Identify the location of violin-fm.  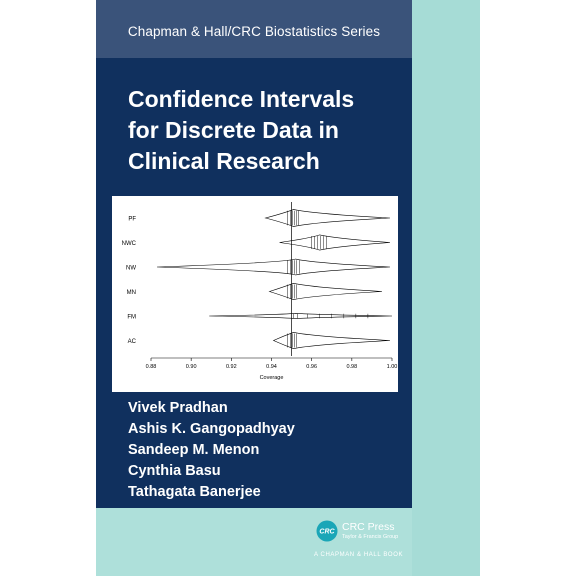
(301, 316).